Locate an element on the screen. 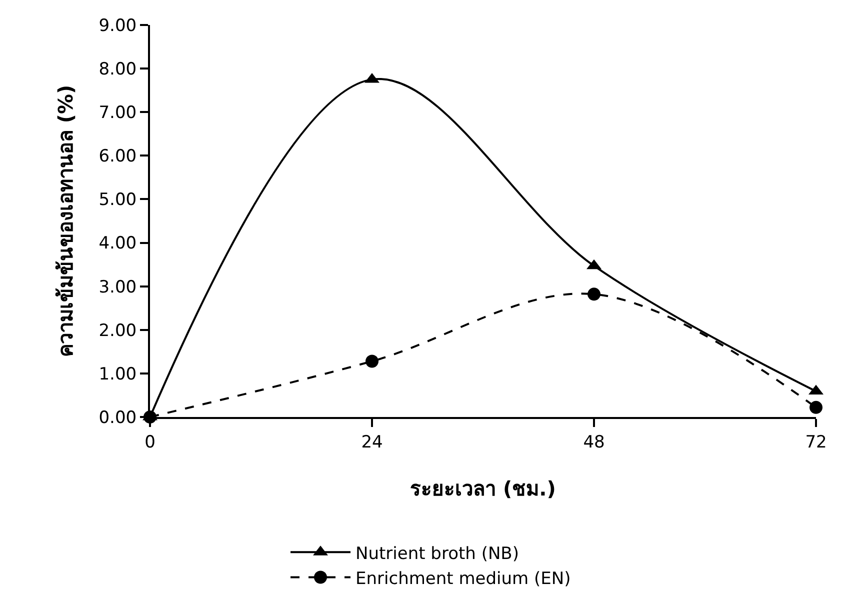 The height and width of the screenshot is (608, 846). y-tick-label: 0.00 is located at coordinates (117, 418).